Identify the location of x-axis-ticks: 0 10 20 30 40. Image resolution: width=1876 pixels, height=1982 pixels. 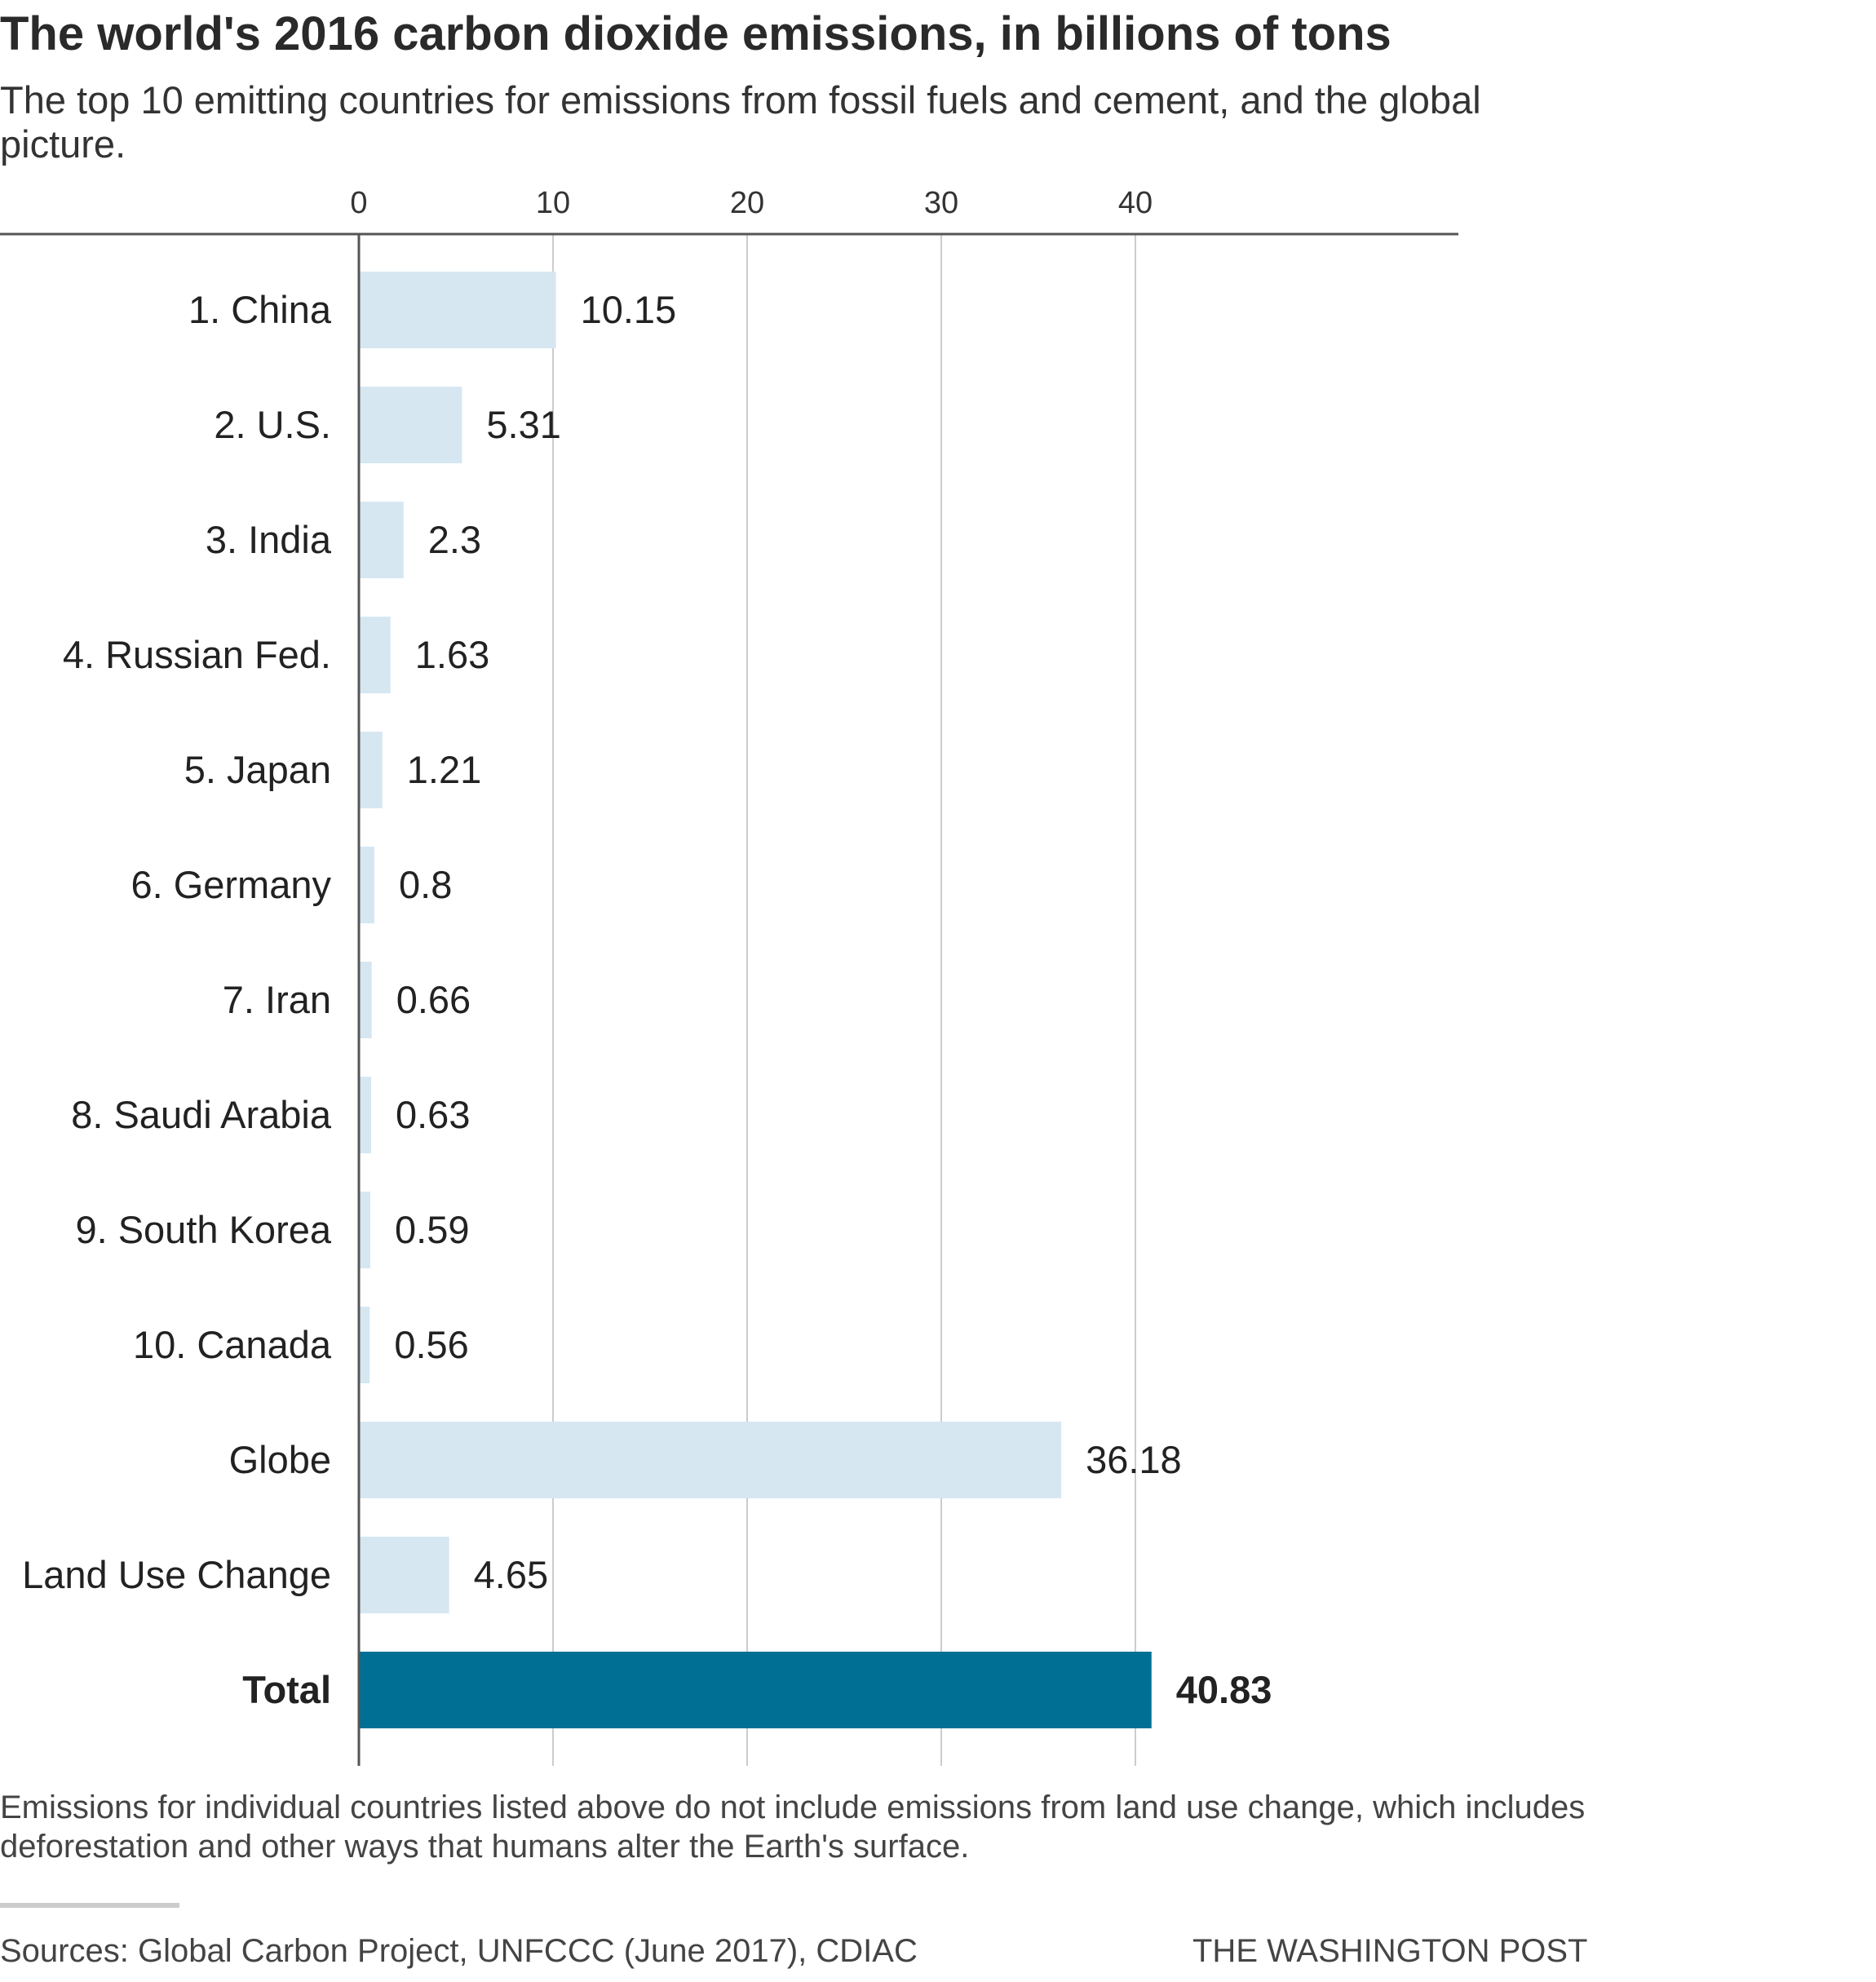
(751, 203).